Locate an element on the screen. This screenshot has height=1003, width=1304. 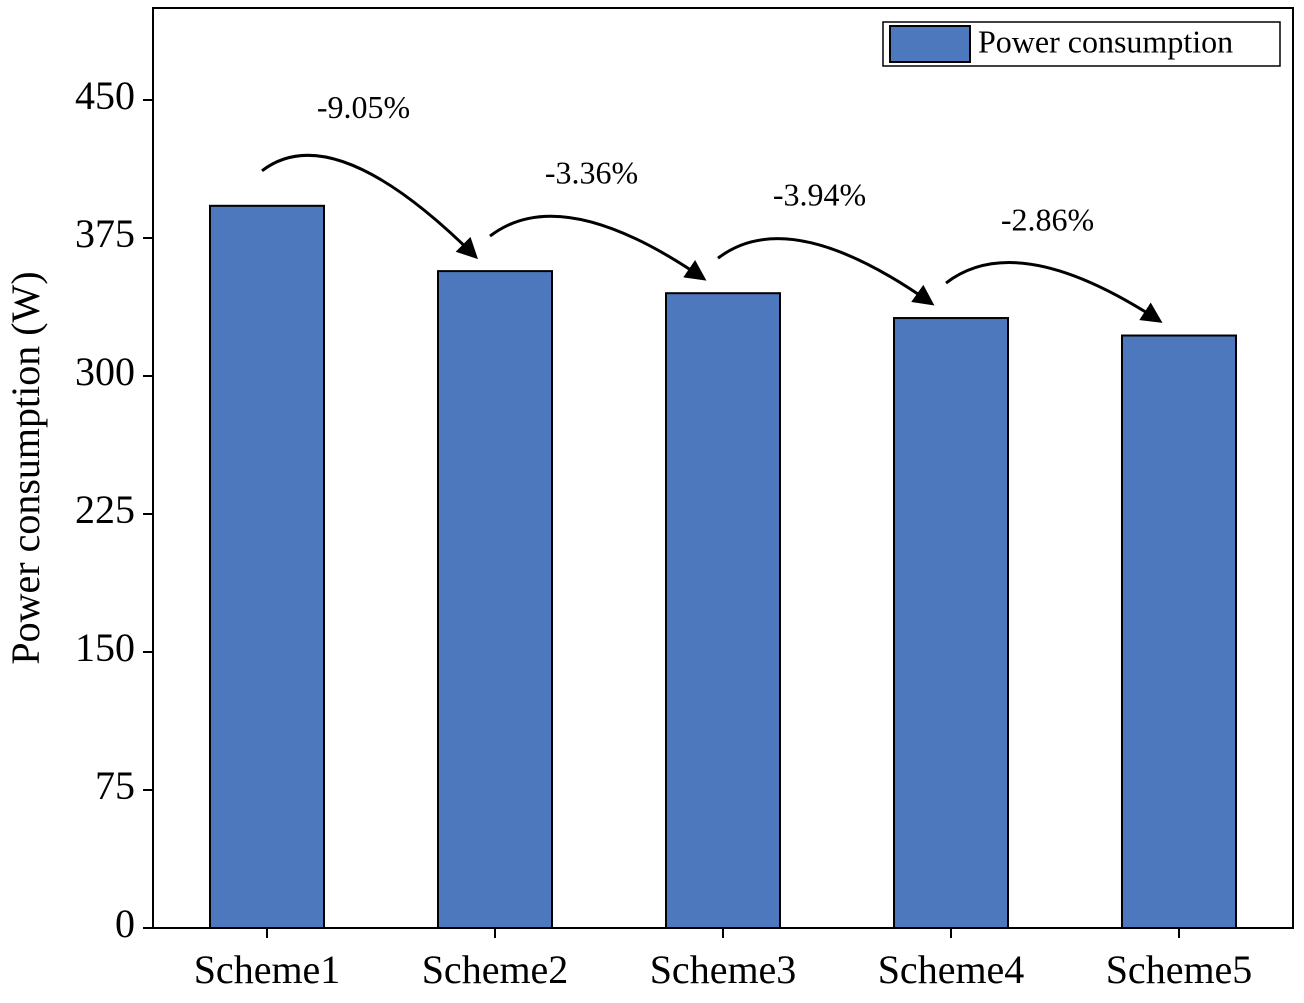
annotation-label: -9.05% is located at coordinates (363, 107).